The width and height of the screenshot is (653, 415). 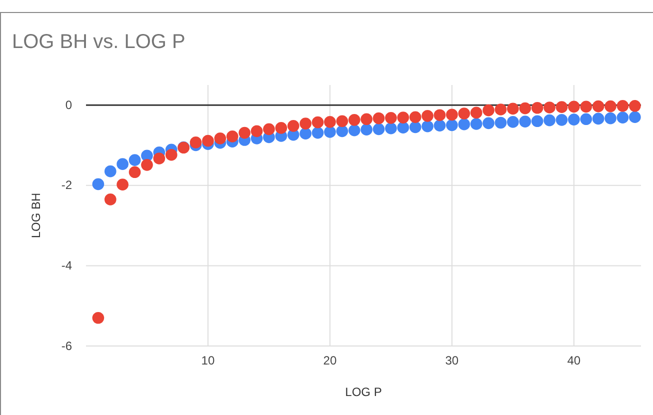 What do you see at coordinates (66, 345) in the screenshot?
I see `y-tick-label: -6` at bounding box center [66, 345].